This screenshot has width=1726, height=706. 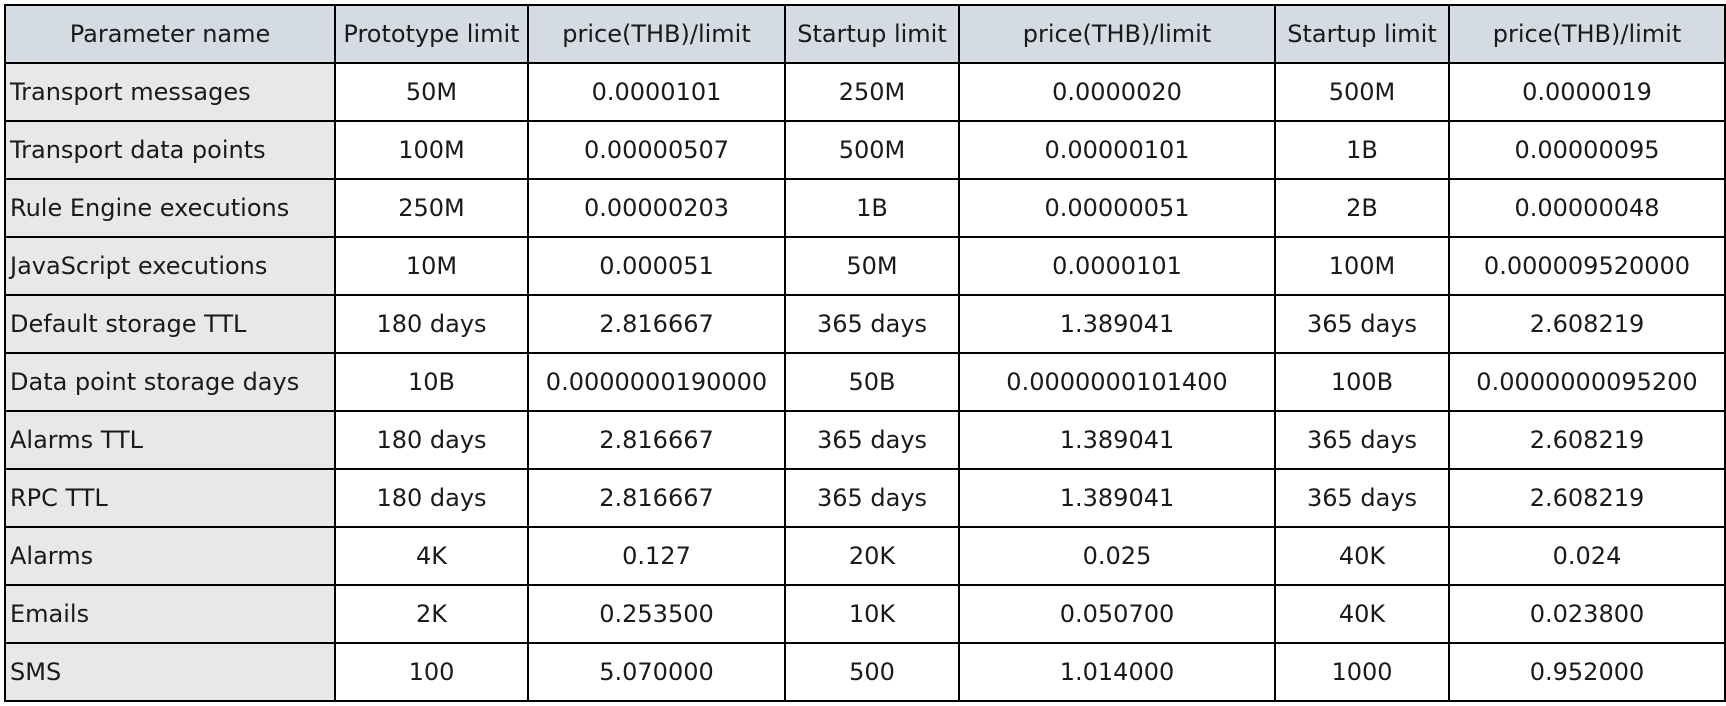 What do you see at coordinates (170, 92) in the screenshot?
I see `parameter-name-cell: Transport messages` at bounding box center [170, 92].